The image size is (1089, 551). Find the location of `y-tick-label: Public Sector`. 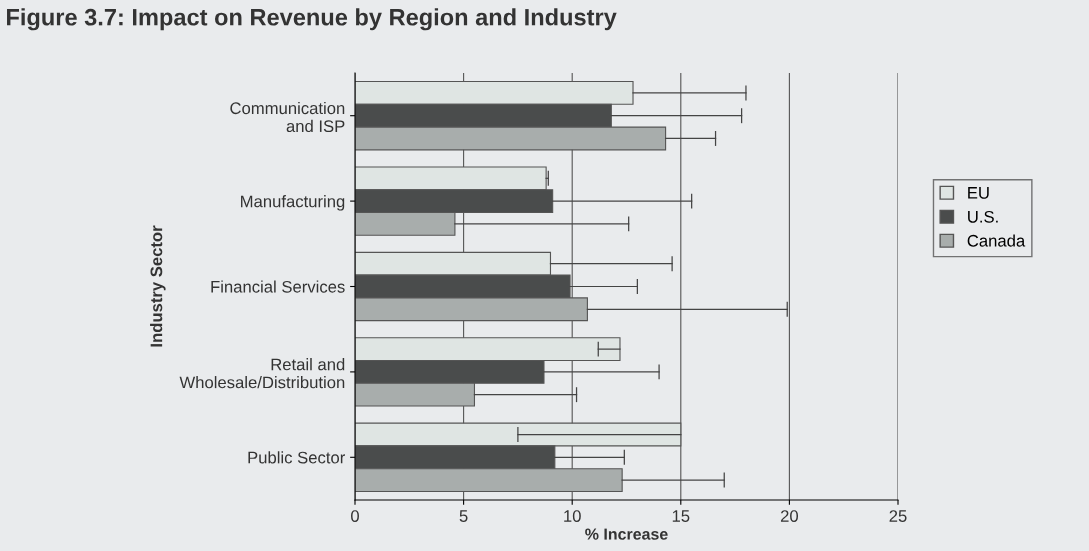

y-tick-label: Public Sector is located at coordinates (296, 457).